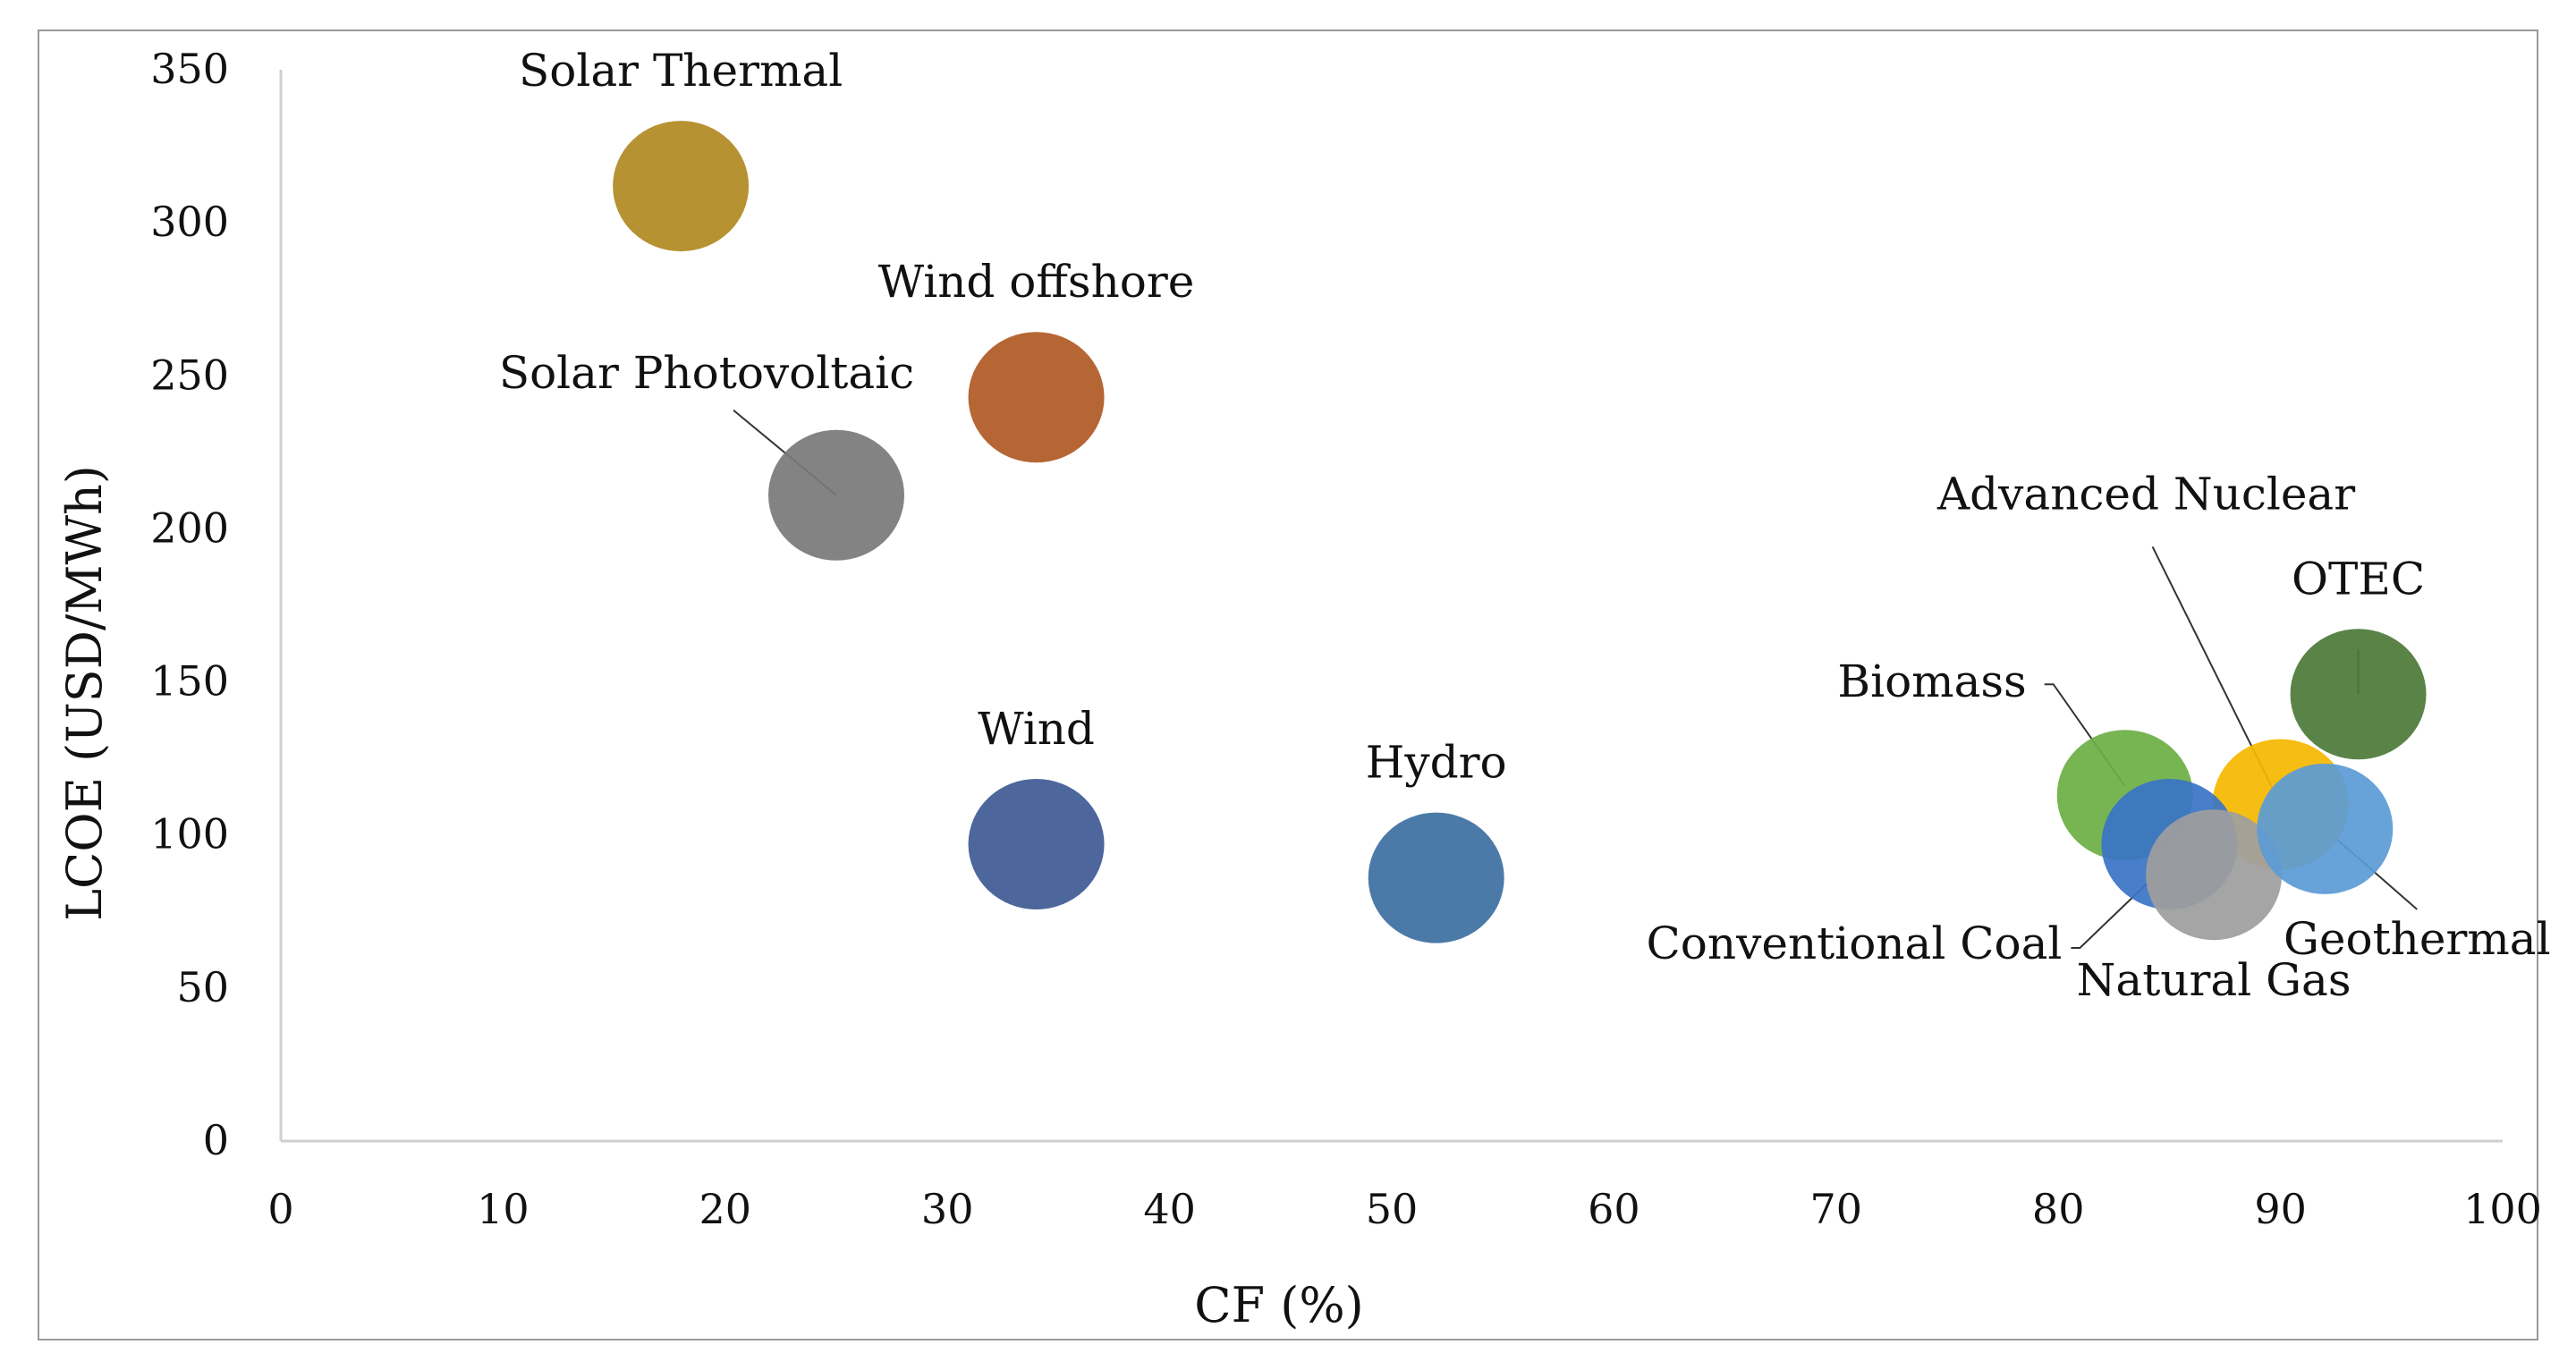  I want to click on x-tick-label: 40, so click(1169, 1209).